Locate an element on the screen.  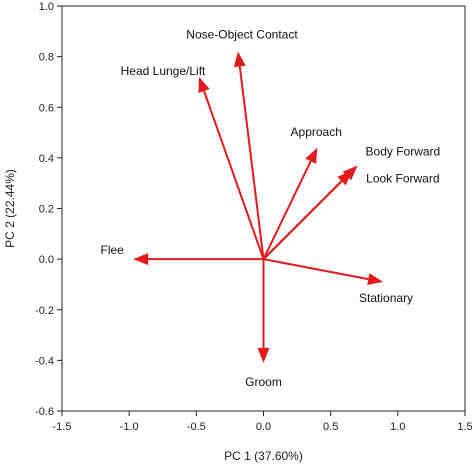
x-axis-title: PC 1 (37.60%) is located at coordinates (263, 456).